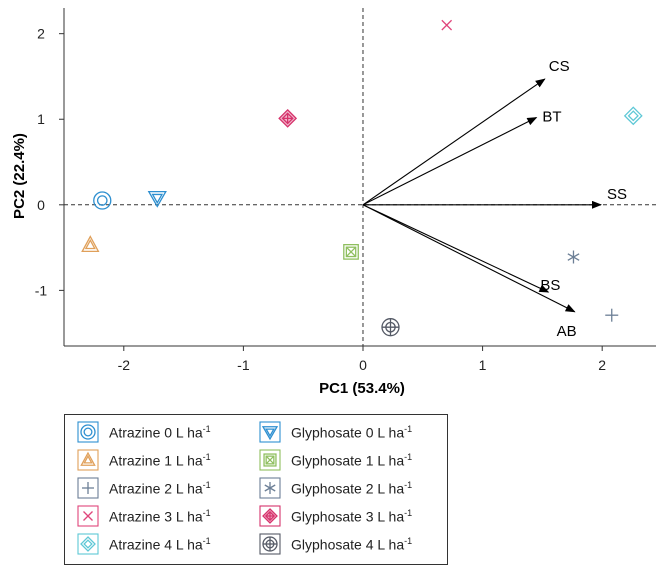 This screenshot has width=656, height=567. Describe the element at coordinates (559, 66) in the screenshot. I see `vector-label-cs: CS` at that location.